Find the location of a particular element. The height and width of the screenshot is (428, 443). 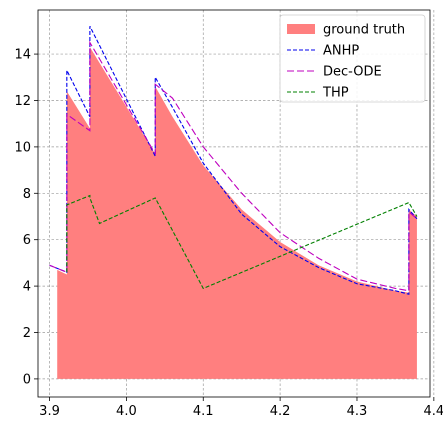

y-tick-label: 10 is located at coordinates (22, 147).